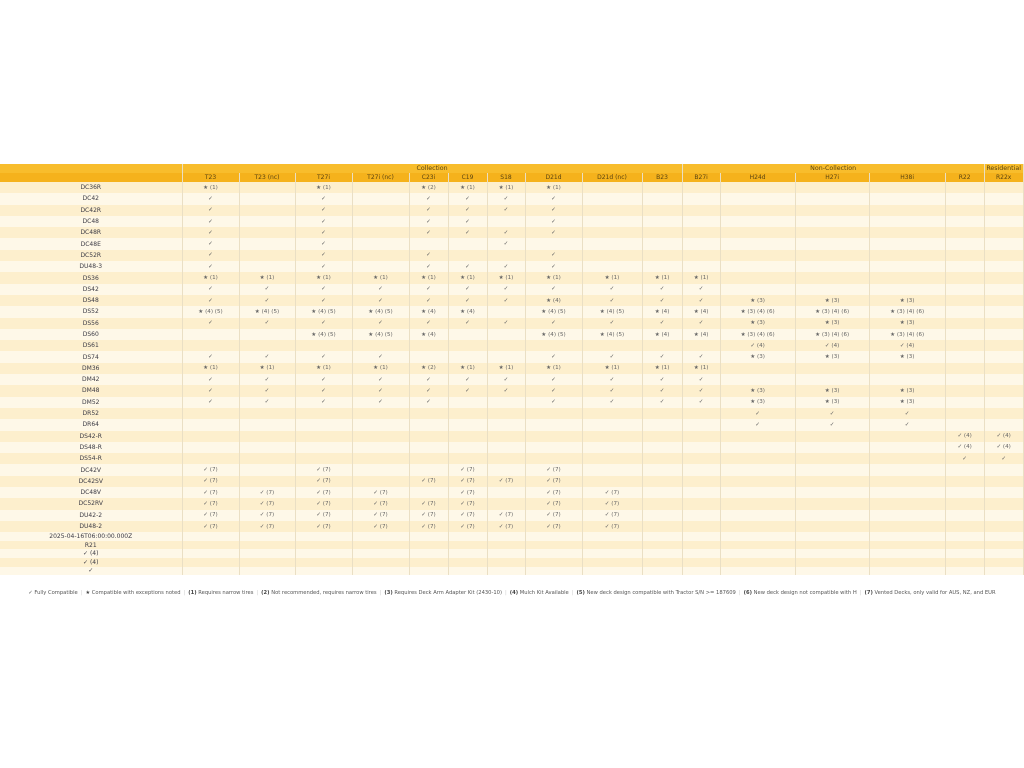 This screenshot has width=1024, height=768. Describe the element at coordinates (91, 391) in the screenshot. I see `deck-model-label: DM48` at that location.